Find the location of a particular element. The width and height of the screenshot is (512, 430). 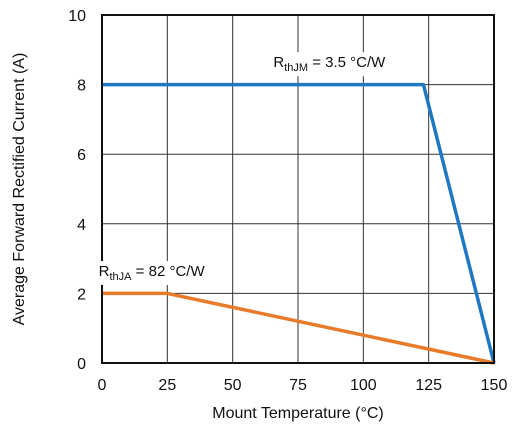

y-tick-label: 4 is located at coordinates (81, 225).